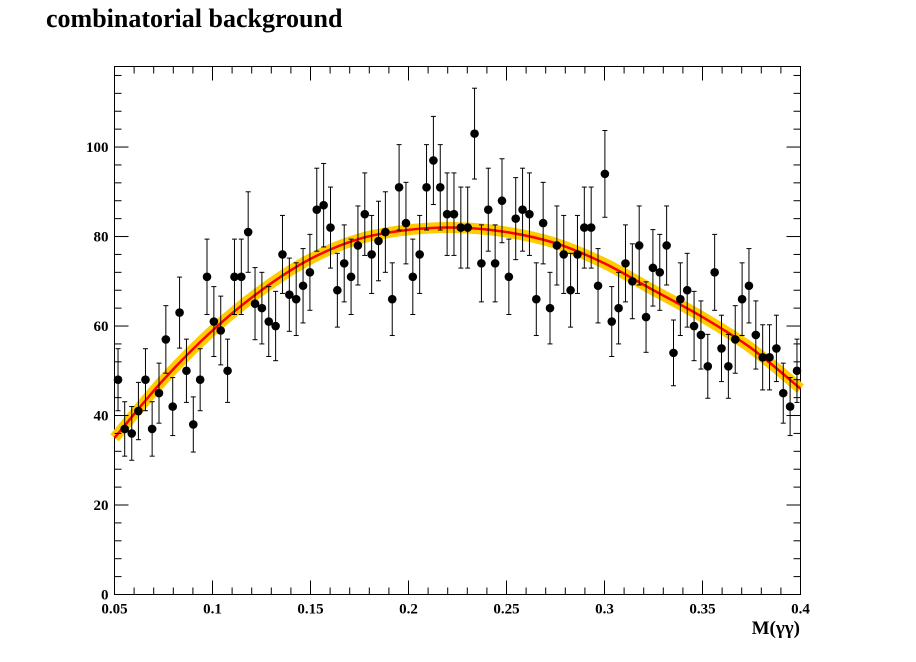  I want to click on x-tick-label: 0.25, so click(506, 610).